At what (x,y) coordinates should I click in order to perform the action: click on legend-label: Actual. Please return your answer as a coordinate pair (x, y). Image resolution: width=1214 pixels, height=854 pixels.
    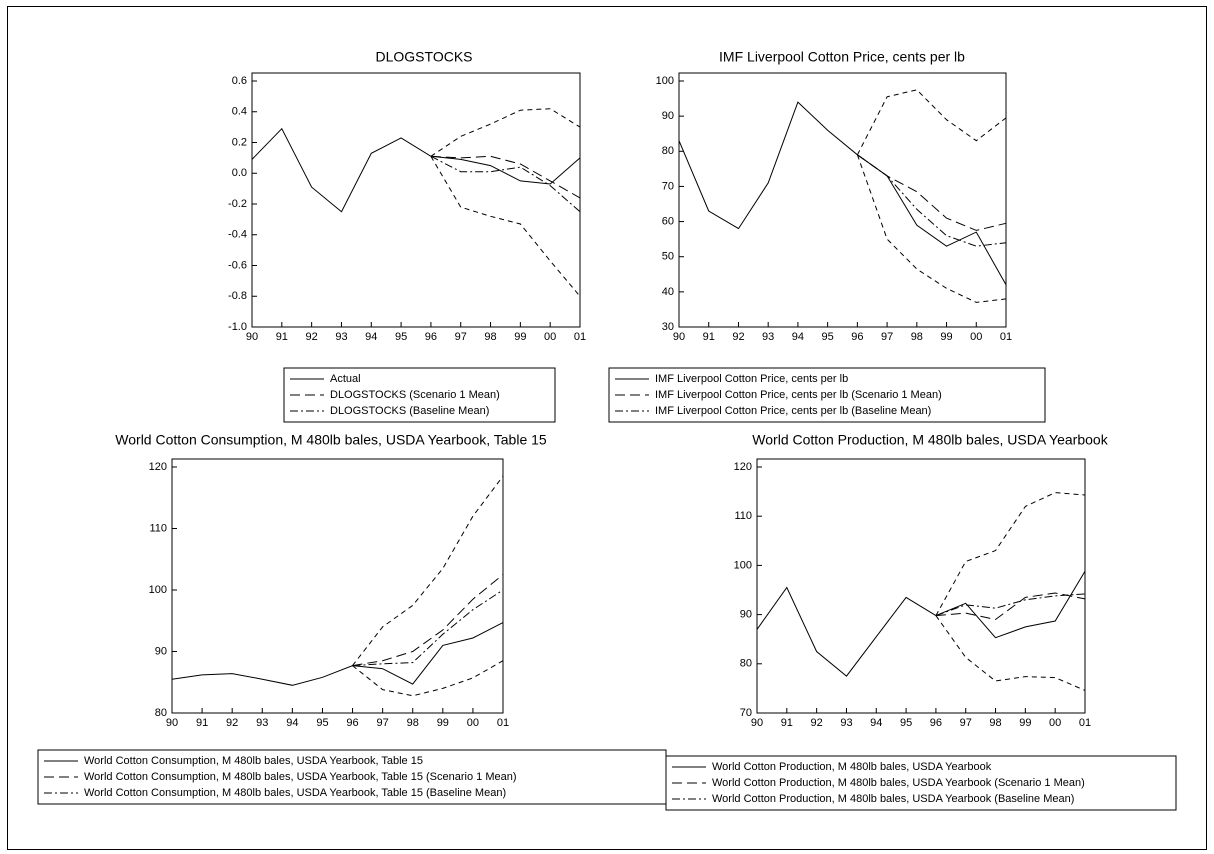
    Looking at the image, I should click on (345, 379).